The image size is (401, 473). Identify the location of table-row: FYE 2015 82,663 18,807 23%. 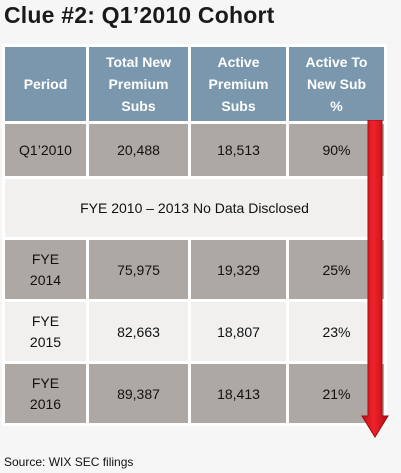
(194, 331).